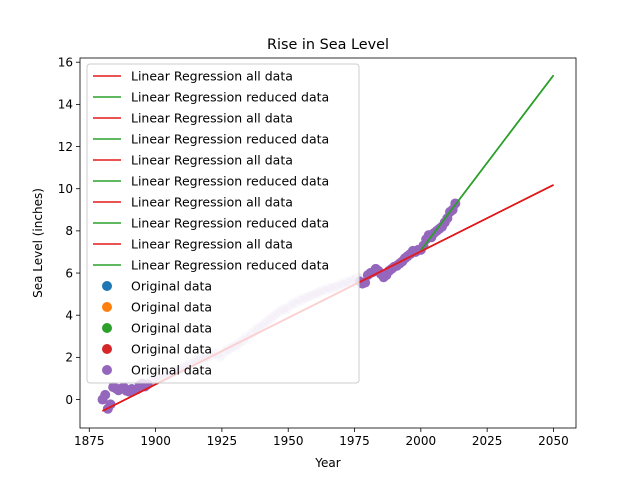 Image resolution: width=640 pixels, height=480 pixels. What do you see at coordinates (38, 243) in the screenshot?
I see `y-axis-label: Sea Level (inches)` at bounding box center [38, 243].